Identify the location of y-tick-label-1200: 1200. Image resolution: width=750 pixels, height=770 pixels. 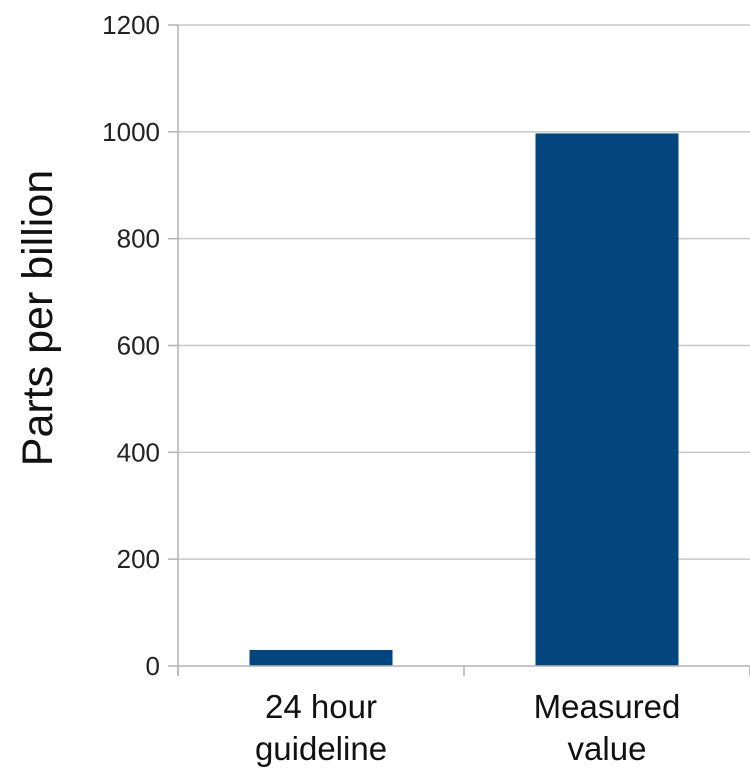
(131, 25).